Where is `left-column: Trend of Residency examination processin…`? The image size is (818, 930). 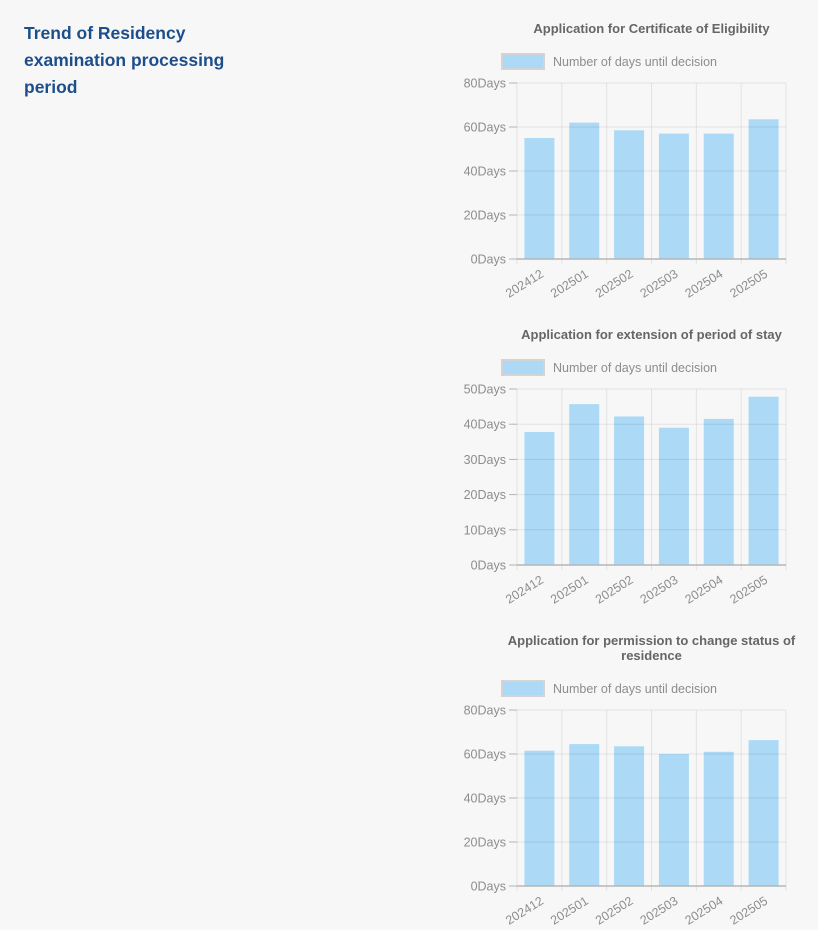 left-column: Trend of Residency examination processin… is located at coordinates (124, 60).